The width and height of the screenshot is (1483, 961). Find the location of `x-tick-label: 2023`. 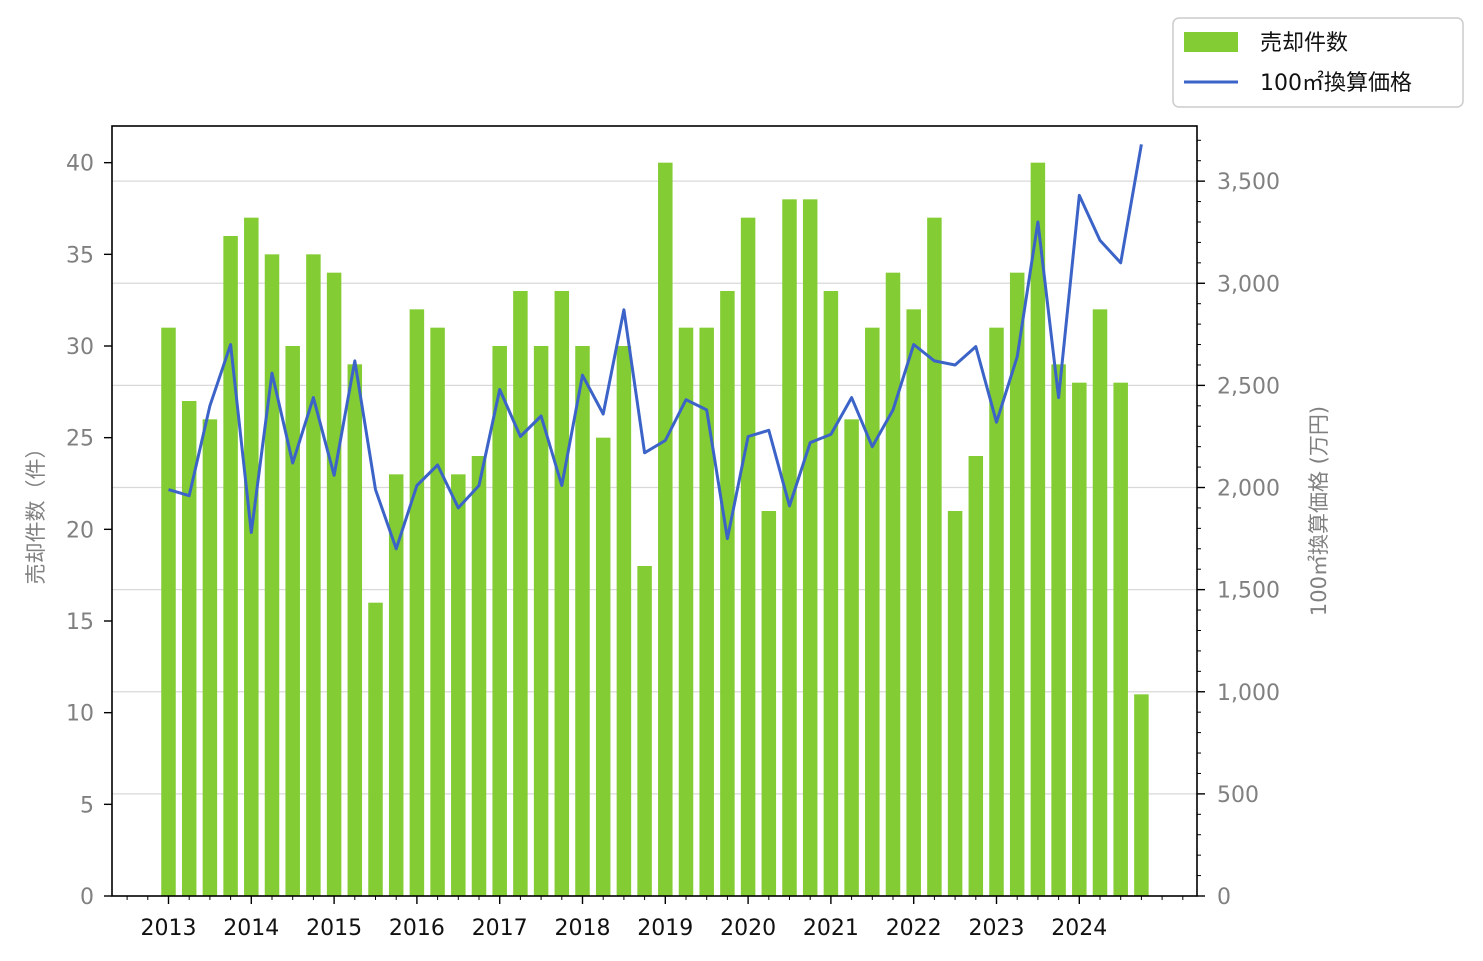

x-tick-label: 2023 is located at coordinates (997, 928).